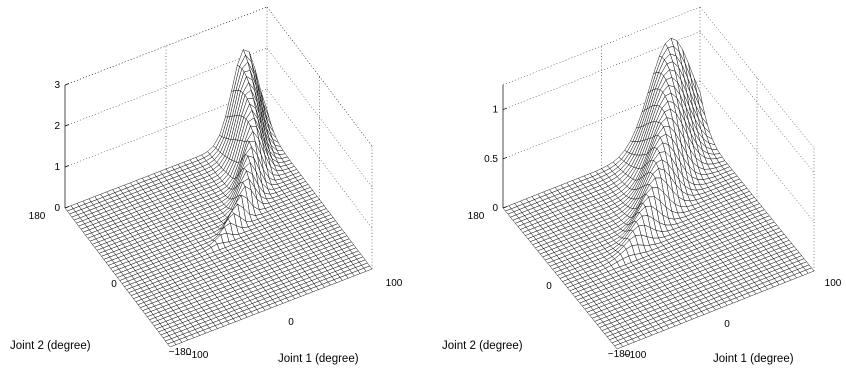 The height and width of the screenshot is (371, 846). Describe the element at coordinates (57, 126) in the screenshot. I see `z-tick-label: 2` at that location.